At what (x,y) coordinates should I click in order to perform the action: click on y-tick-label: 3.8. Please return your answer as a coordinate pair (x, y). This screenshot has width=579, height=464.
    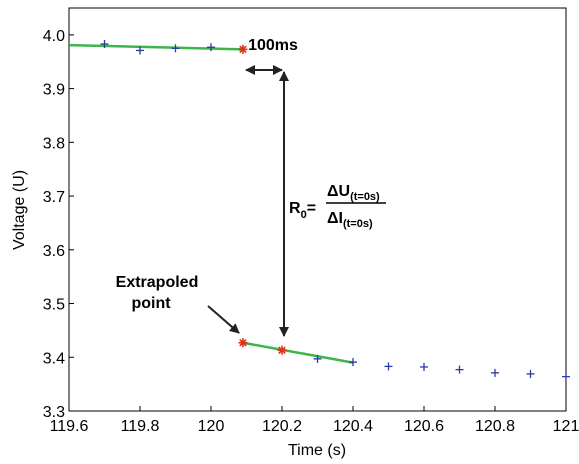
    Looking at the image, I should click on (54, 143).